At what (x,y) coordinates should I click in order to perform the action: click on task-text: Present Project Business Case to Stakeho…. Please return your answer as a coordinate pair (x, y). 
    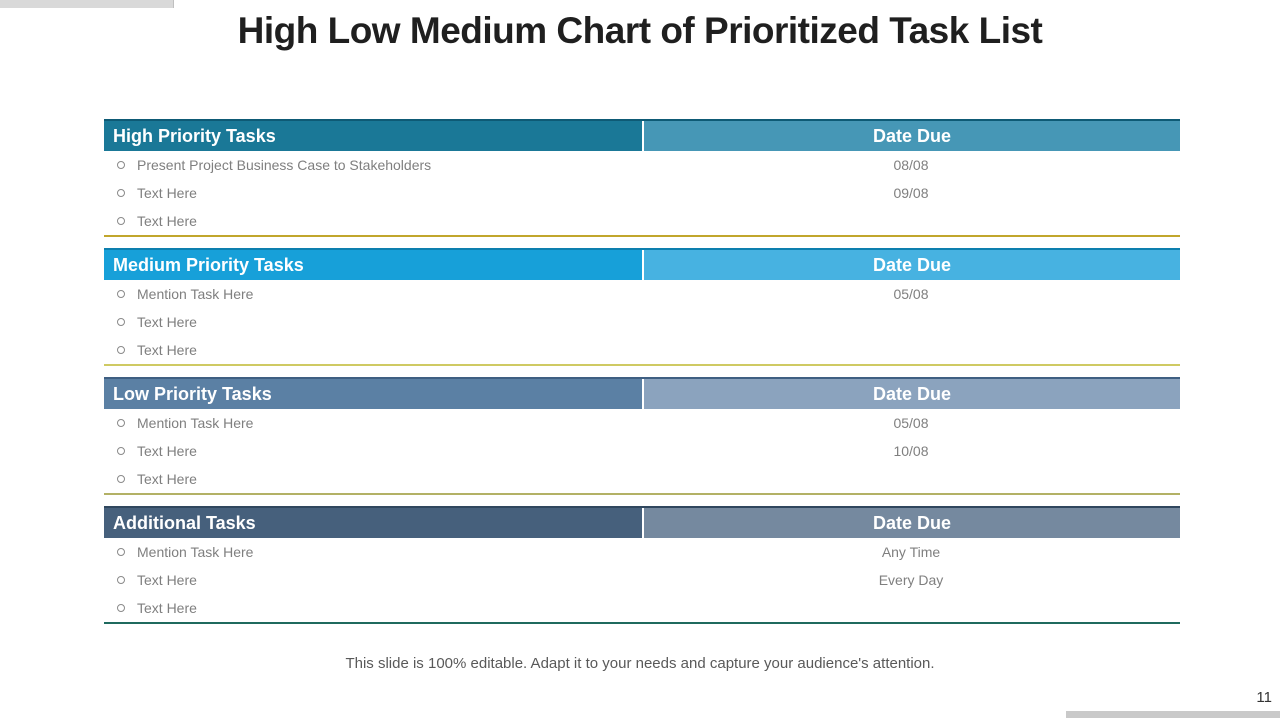
    Looking at the image, I should click on (284, 165).